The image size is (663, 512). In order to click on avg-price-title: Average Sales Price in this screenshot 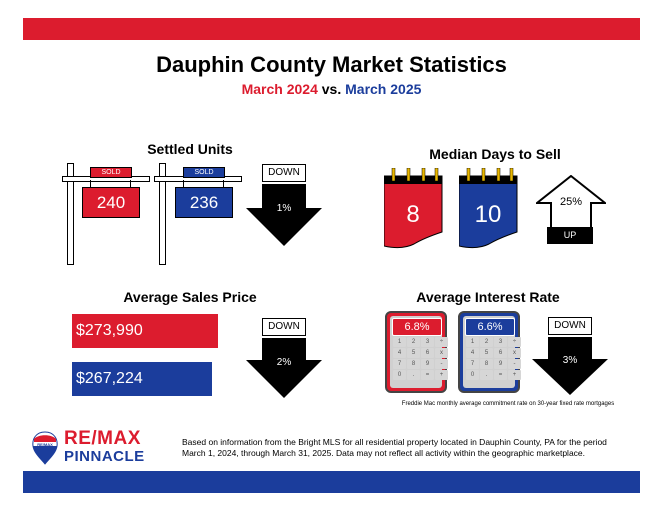, I will do `click(190, 297)`.